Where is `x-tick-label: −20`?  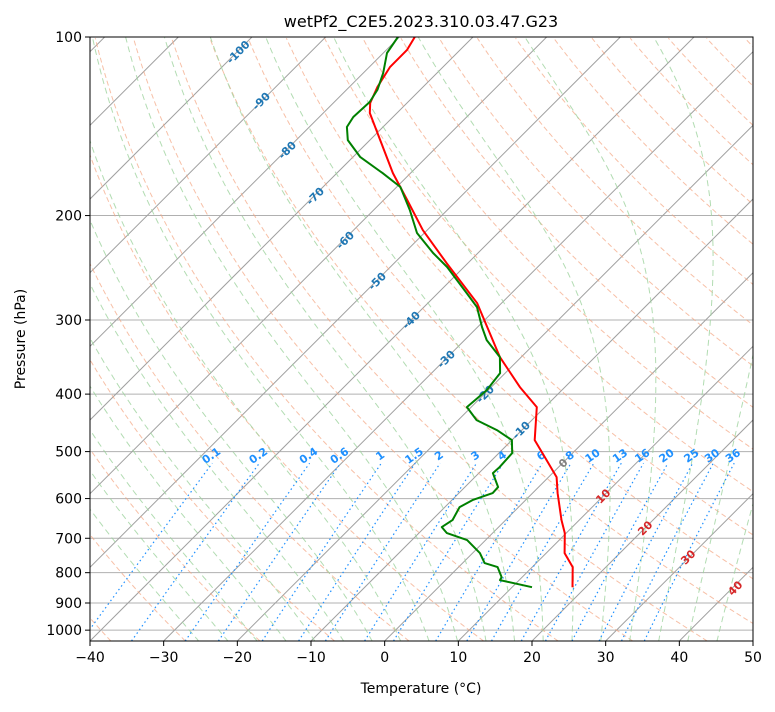
x-tick-label: −20 is located at coordinates (238, 658).